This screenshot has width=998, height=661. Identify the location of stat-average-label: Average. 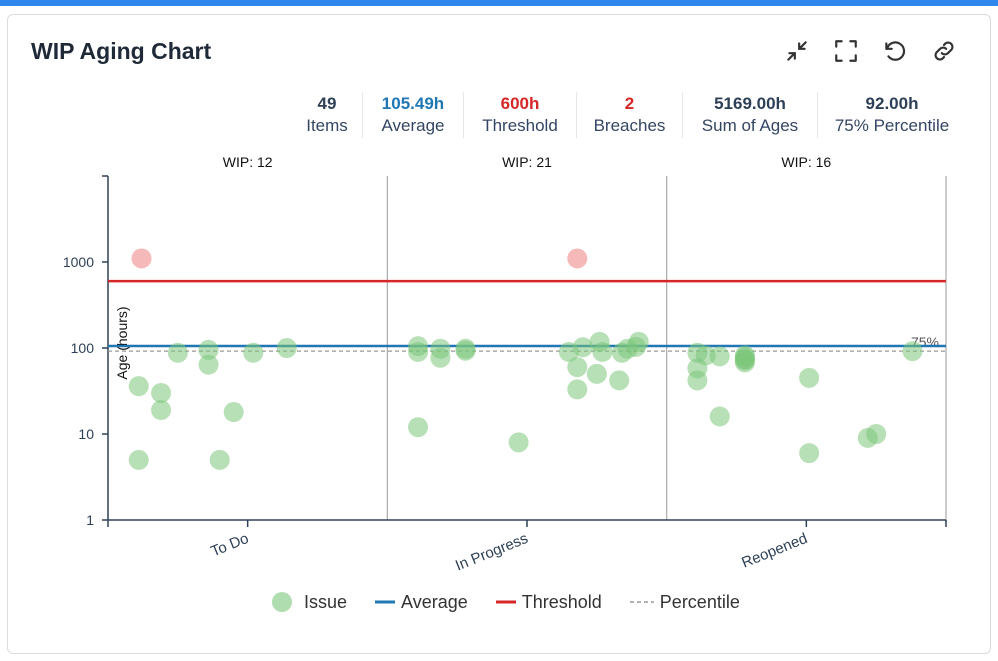
(413, 125).